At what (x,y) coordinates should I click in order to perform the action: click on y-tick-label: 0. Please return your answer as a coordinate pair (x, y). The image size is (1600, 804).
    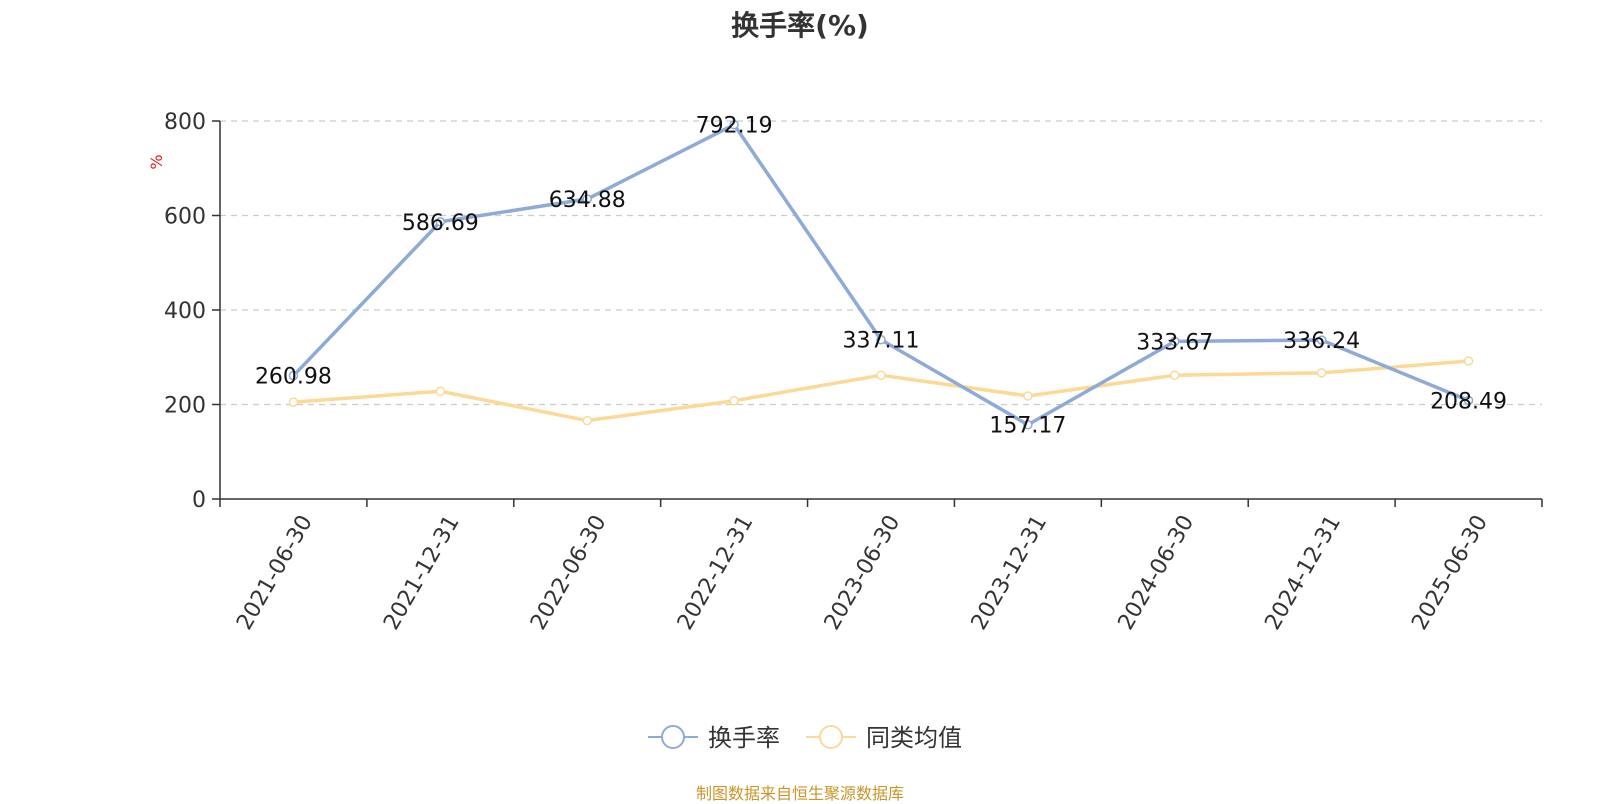
    Looking at the image, I should click on (199, 500).